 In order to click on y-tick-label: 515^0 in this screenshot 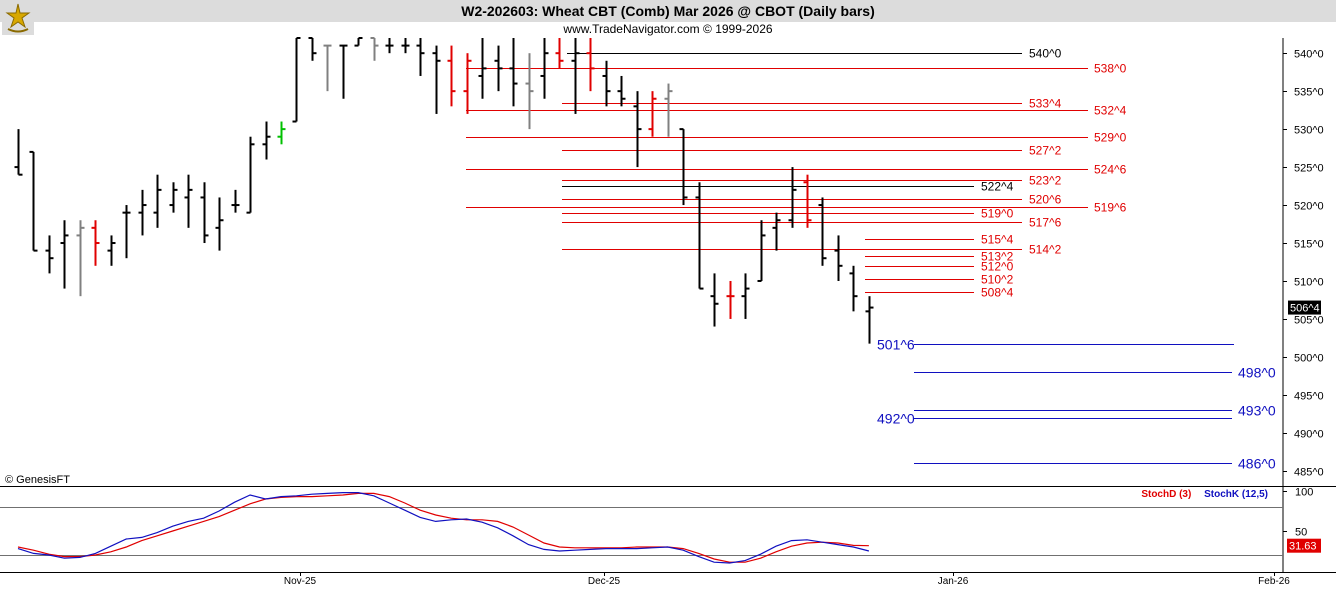, I will do `click(1309, 245)`.